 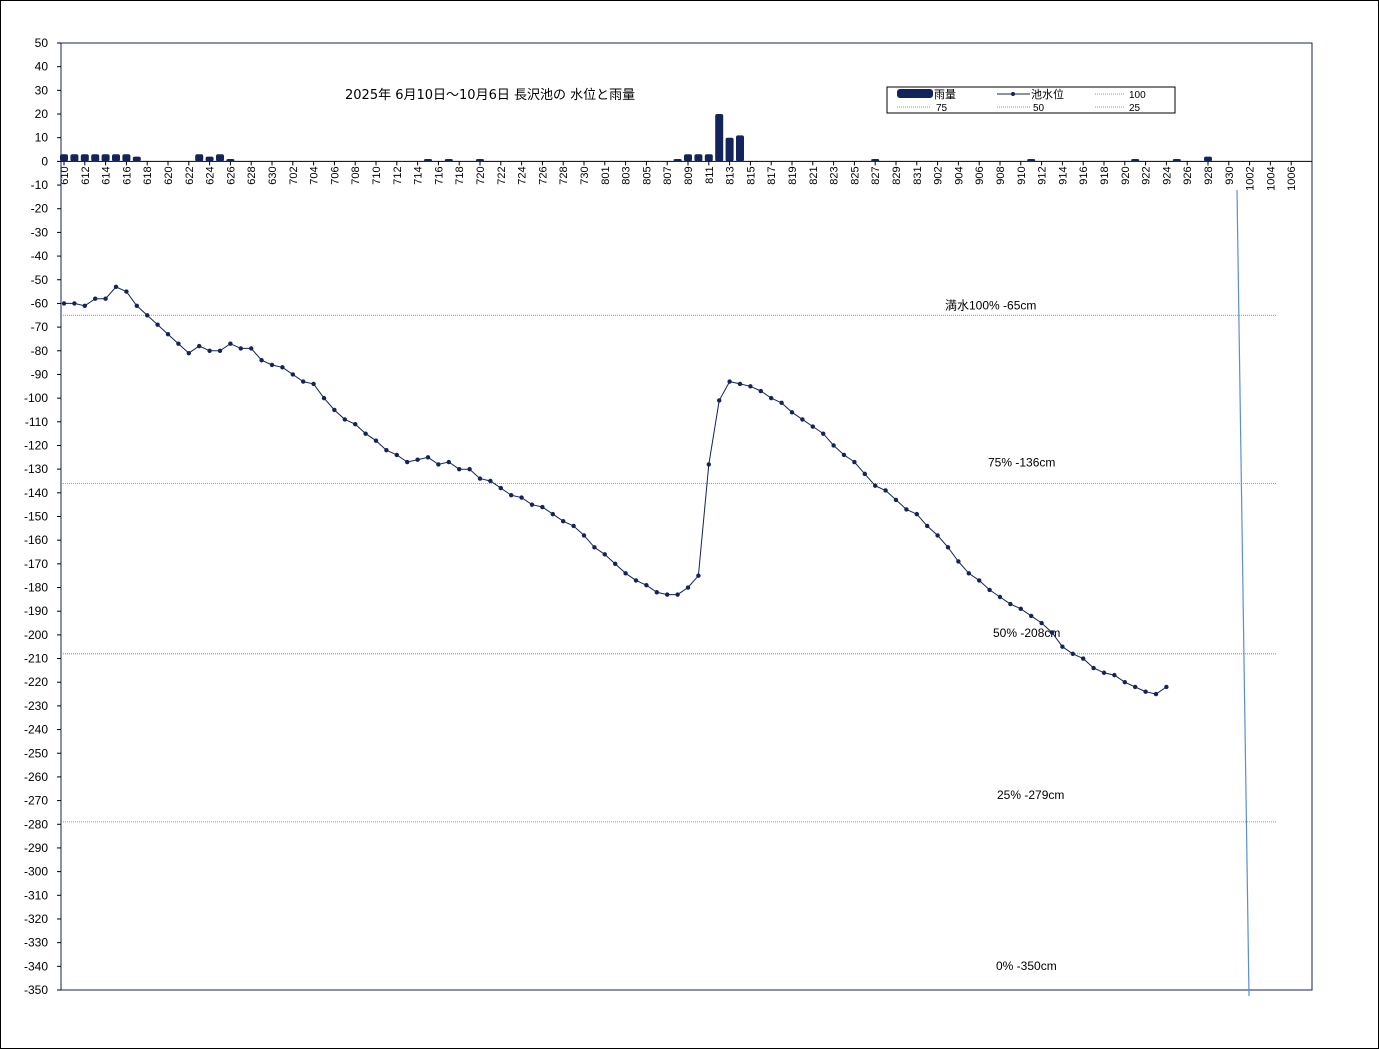 I want to click on legend-level-marker, so click(x=1013, y=94).